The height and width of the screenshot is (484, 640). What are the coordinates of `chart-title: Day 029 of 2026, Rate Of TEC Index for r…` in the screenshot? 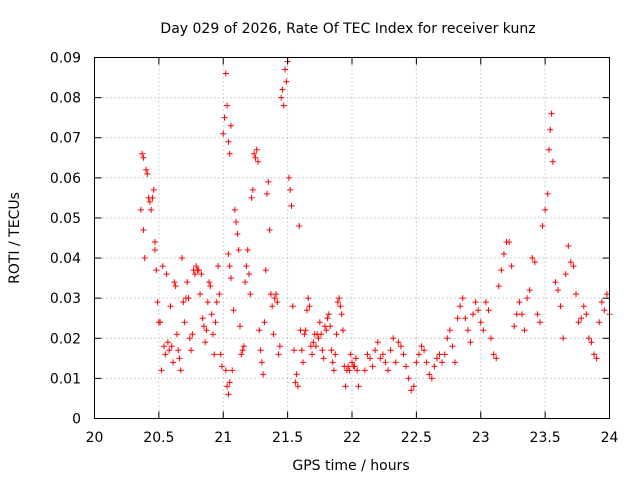 It's located at (347, 29).